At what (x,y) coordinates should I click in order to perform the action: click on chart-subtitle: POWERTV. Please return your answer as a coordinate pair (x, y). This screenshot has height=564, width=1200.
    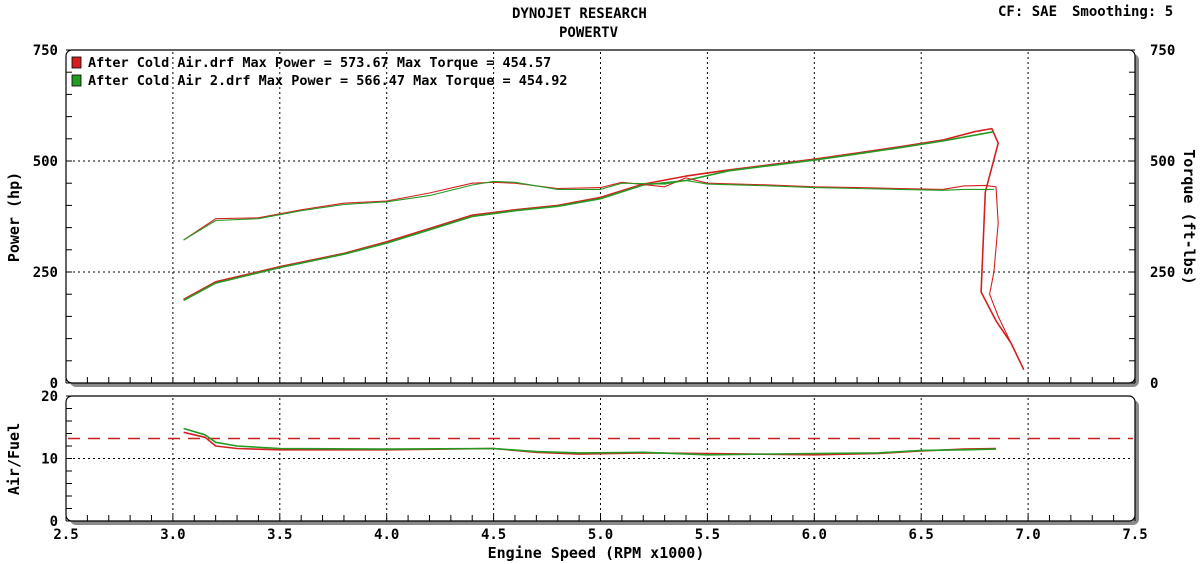
    Looking at the image, I should click on (589, 33).